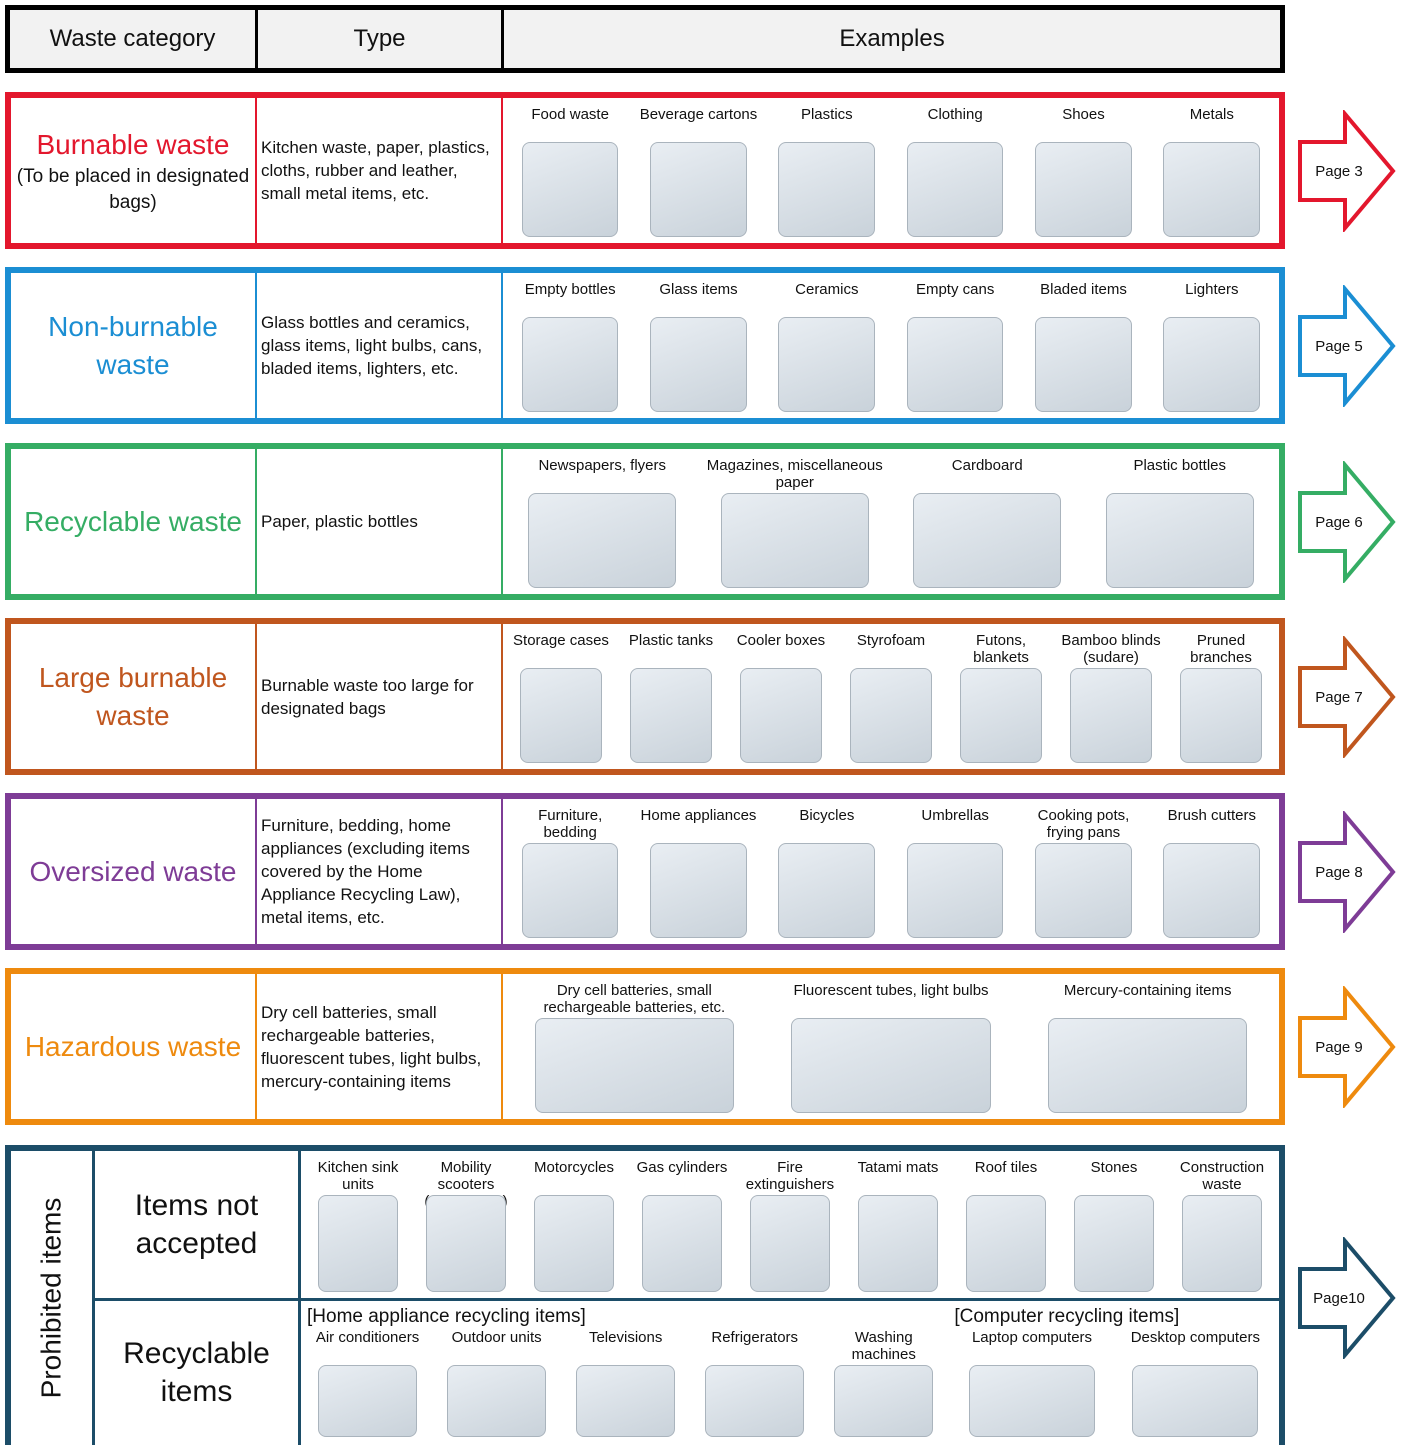 The height and width of the screenshot is (1445, 1402). I want to click on category-note: (To be placed in designated bags), so click(133, 189).